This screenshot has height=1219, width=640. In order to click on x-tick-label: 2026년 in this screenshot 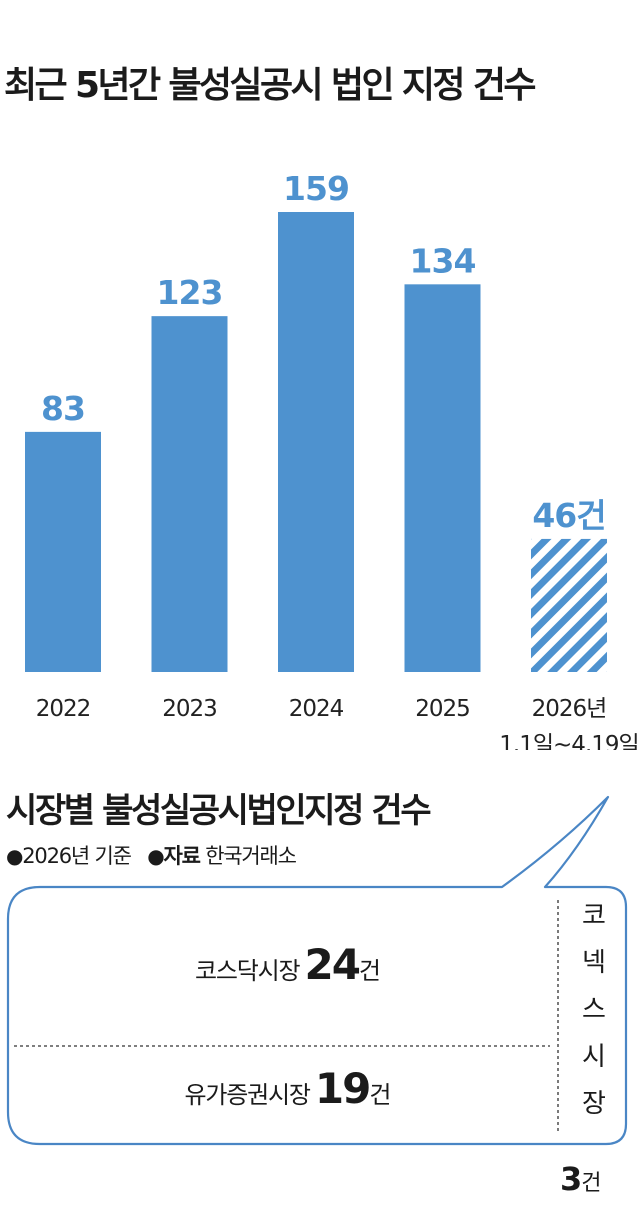, I will do `click(569, 709)`.